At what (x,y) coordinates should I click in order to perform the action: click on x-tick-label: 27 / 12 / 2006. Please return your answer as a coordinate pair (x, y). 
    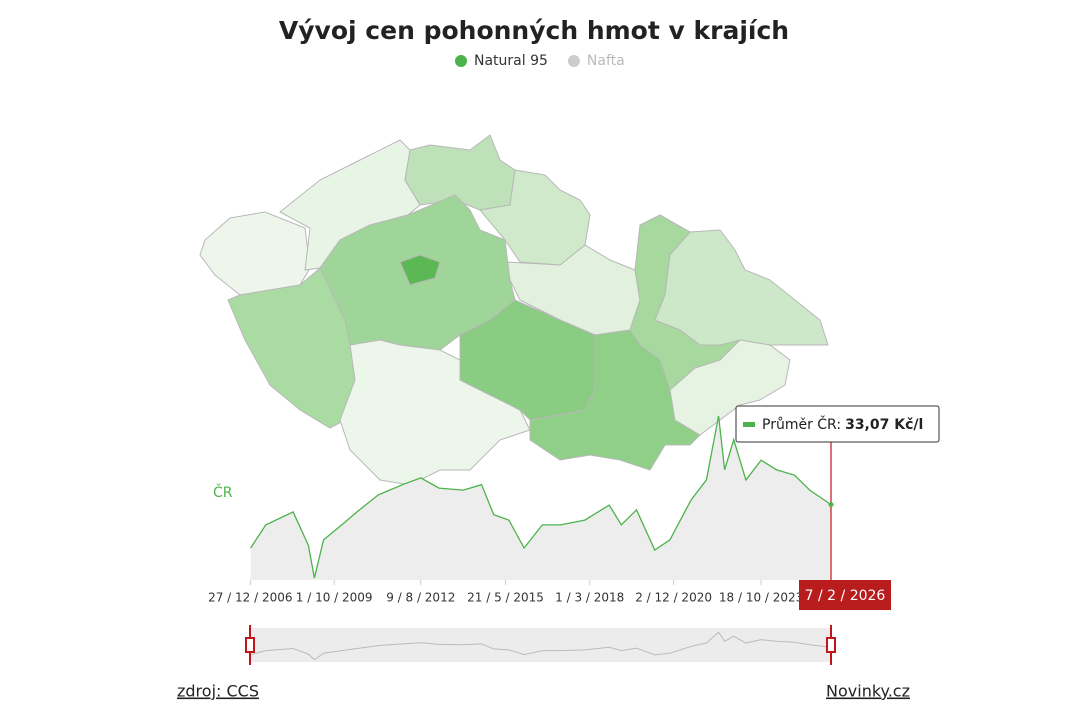
    Looking at the image, I should click on (250, 598).